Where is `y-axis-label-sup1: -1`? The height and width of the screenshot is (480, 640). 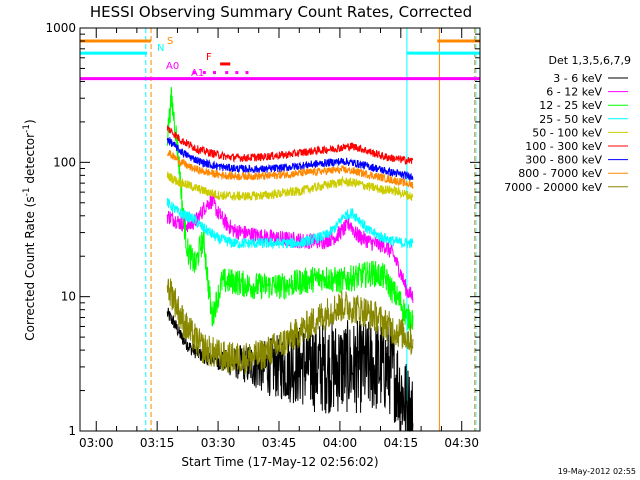
y-axis-label-sup1: -1 is located at coordinates (27, 191).